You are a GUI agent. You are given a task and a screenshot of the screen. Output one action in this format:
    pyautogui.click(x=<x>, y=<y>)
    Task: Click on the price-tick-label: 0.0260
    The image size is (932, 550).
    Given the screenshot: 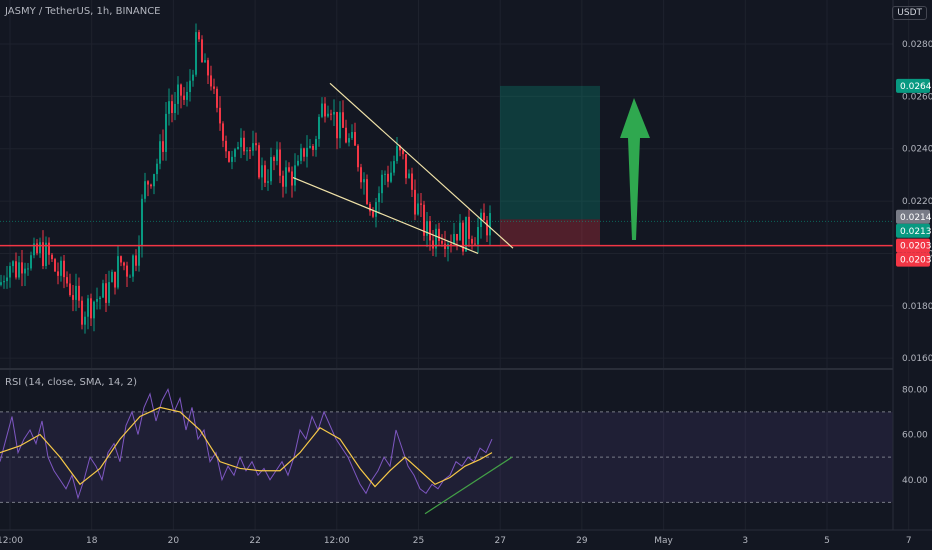 What is the action you would take?
    pyautogui.click(x=917, y=97)
    